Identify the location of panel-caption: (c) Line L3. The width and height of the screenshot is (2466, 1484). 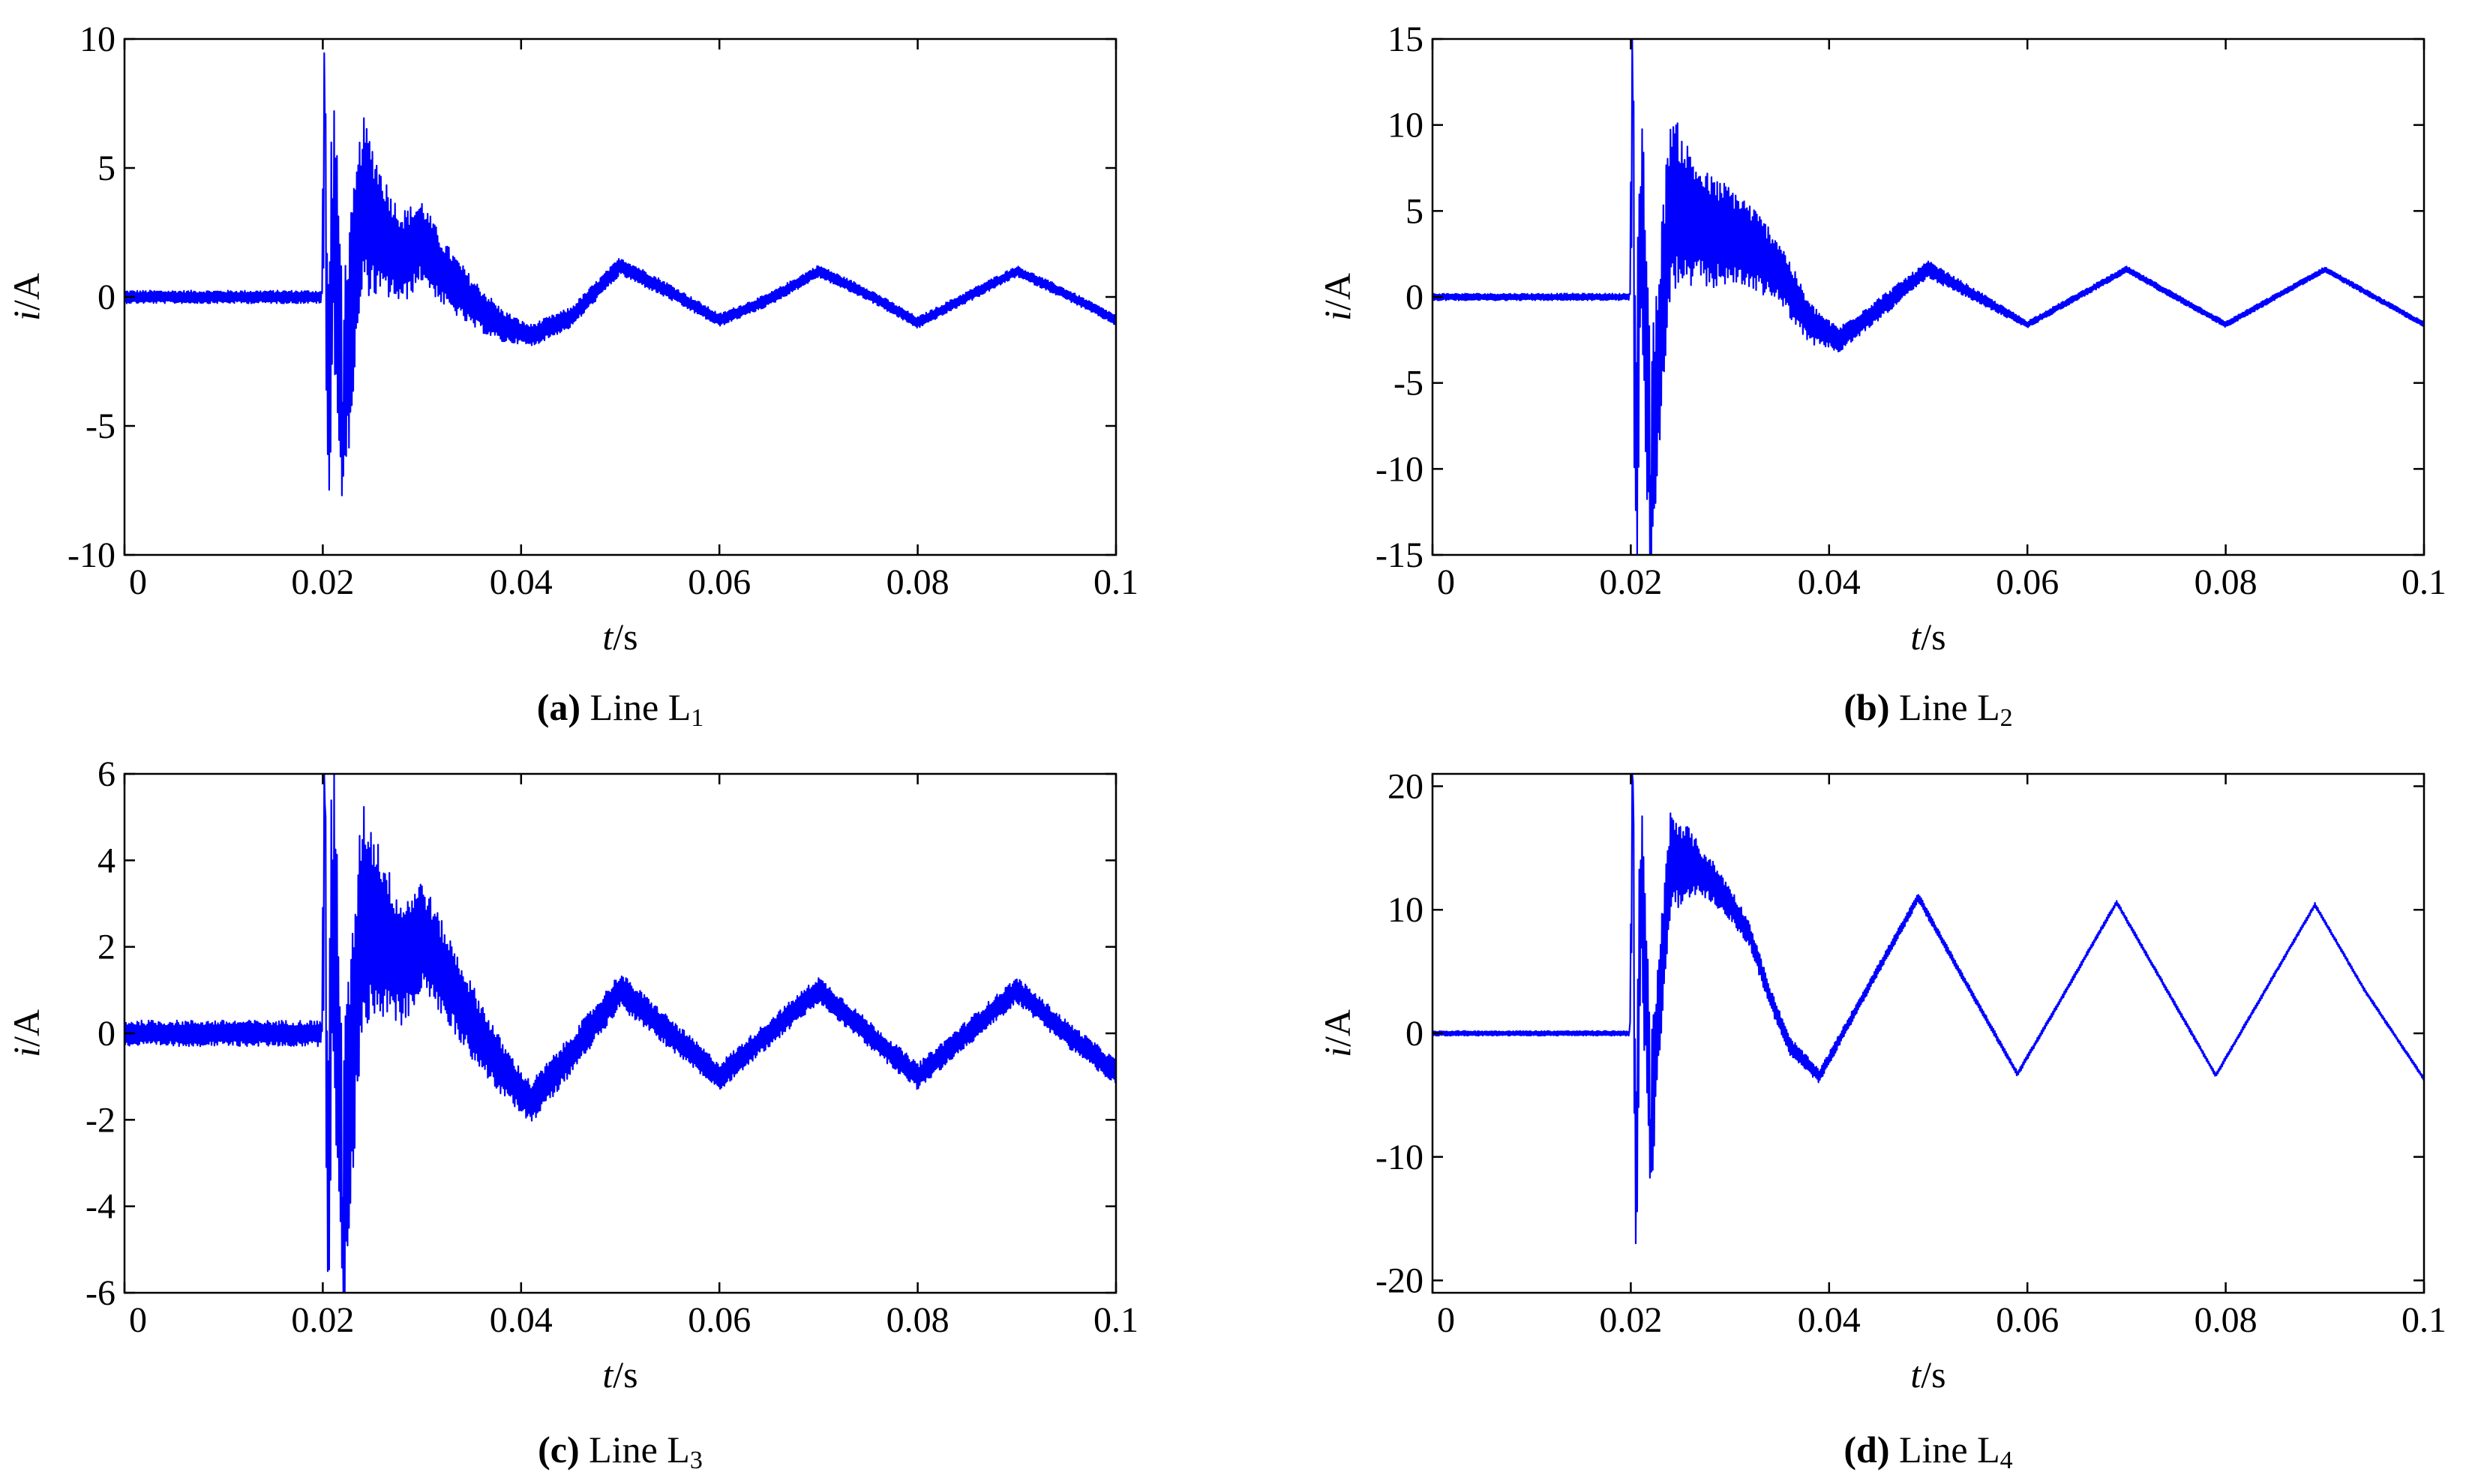
(620, 1451).